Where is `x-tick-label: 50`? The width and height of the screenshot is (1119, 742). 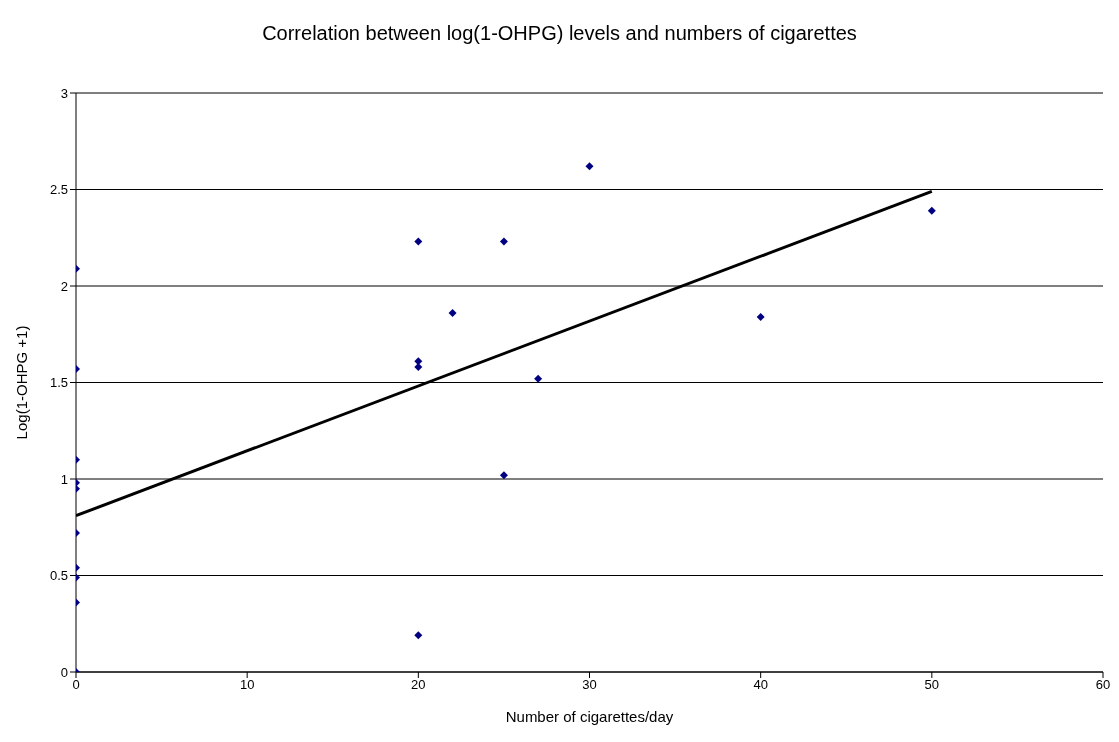
x-tick-label: 50 is located at coordinates (932, 685).